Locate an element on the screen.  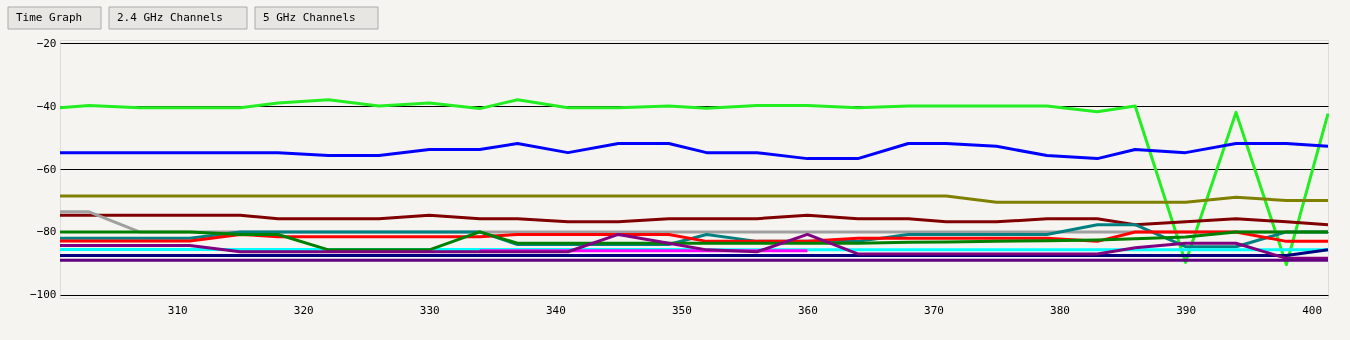
x-tick-label: 350 is located at coordinates (681, 310).